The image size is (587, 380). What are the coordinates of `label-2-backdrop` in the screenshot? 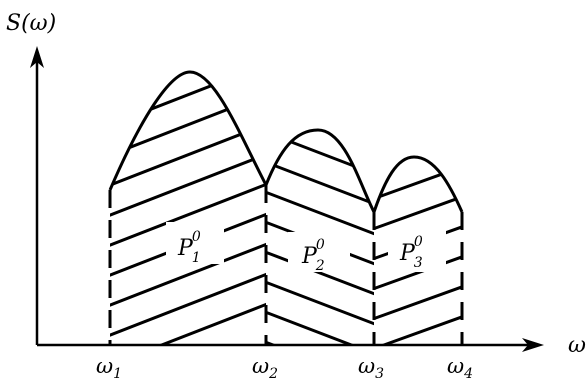 It's located at (319, 252).